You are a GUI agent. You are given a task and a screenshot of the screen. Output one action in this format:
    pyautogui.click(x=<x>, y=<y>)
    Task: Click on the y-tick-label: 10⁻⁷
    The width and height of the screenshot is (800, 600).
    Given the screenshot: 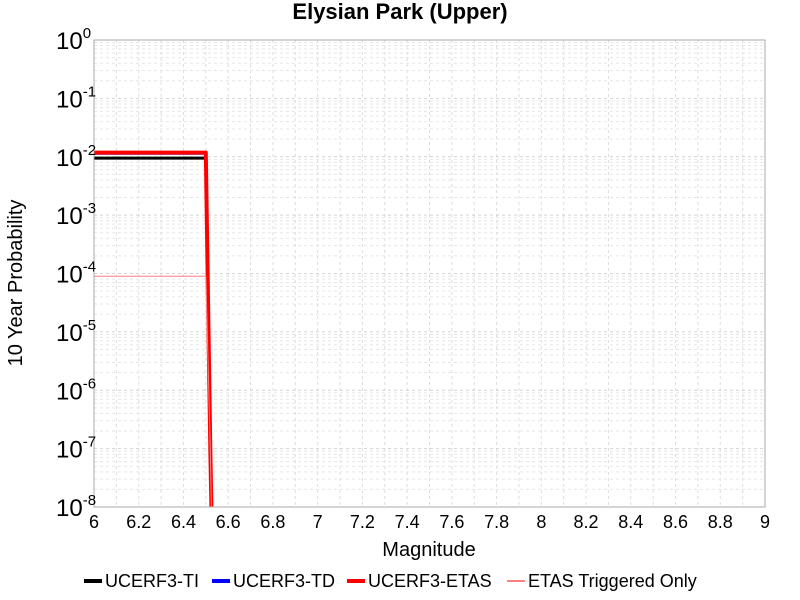 What is the action you would take?
    pyautogui.click(x=76, y=449)
    